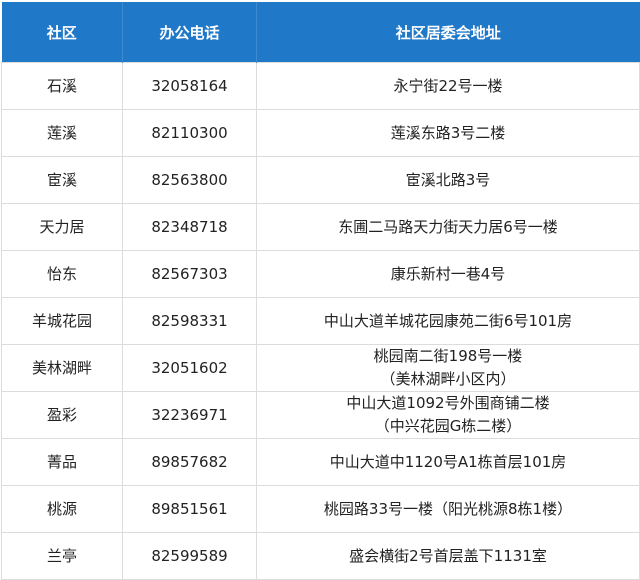 Image resolution: width=640 pixels, height=580 pixels. I want to click on community-name: 天力居, so click(62, 227).